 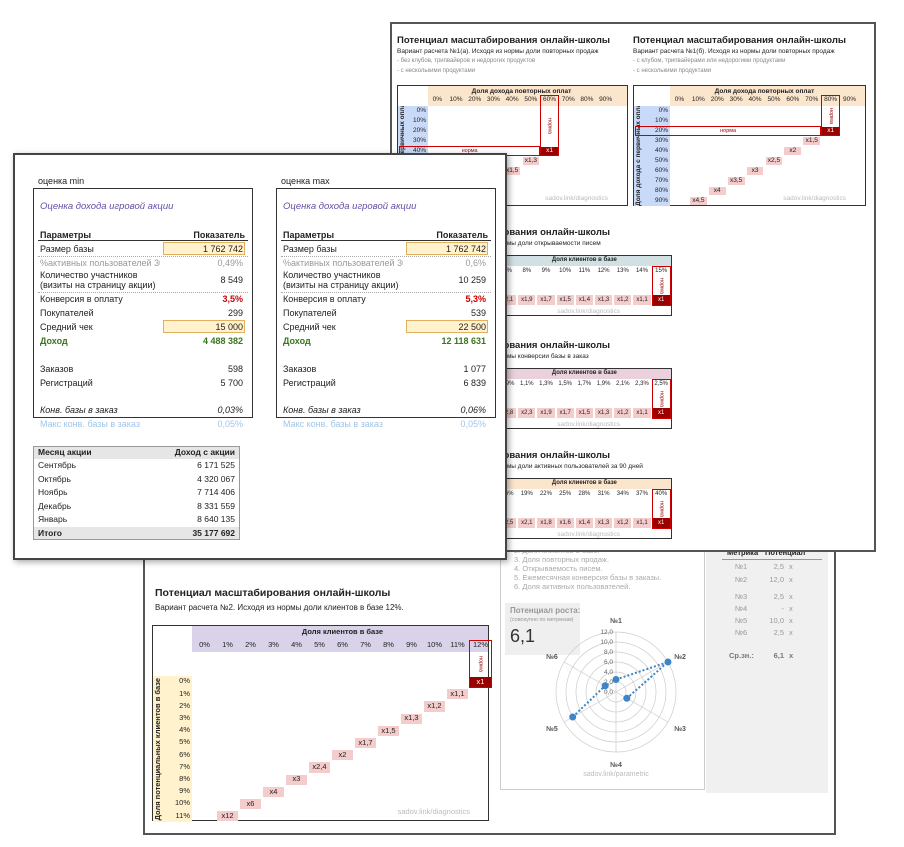 What do you see at coordinates (663, 110) in the screenshot?
I see `row-label: 0%` at bounding box center [663, 110].